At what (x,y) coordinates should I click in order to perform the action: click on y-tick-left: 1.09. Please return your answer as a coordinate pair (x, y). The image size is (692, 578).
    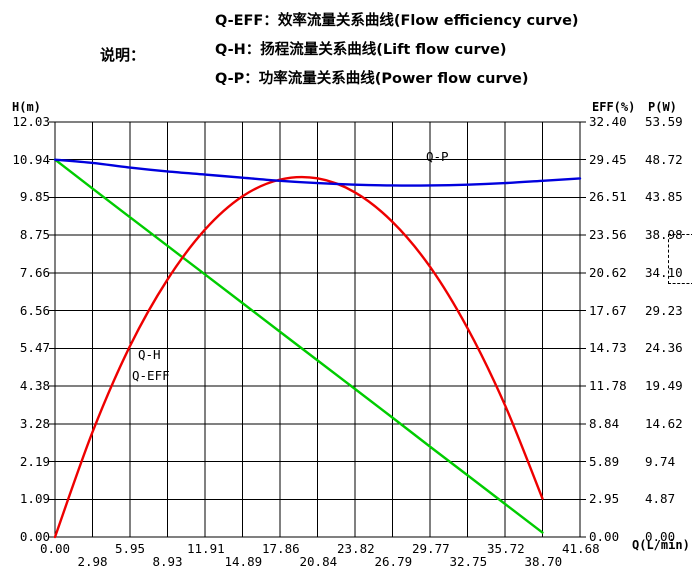
    Looking at the image, I should click on (34, 499).